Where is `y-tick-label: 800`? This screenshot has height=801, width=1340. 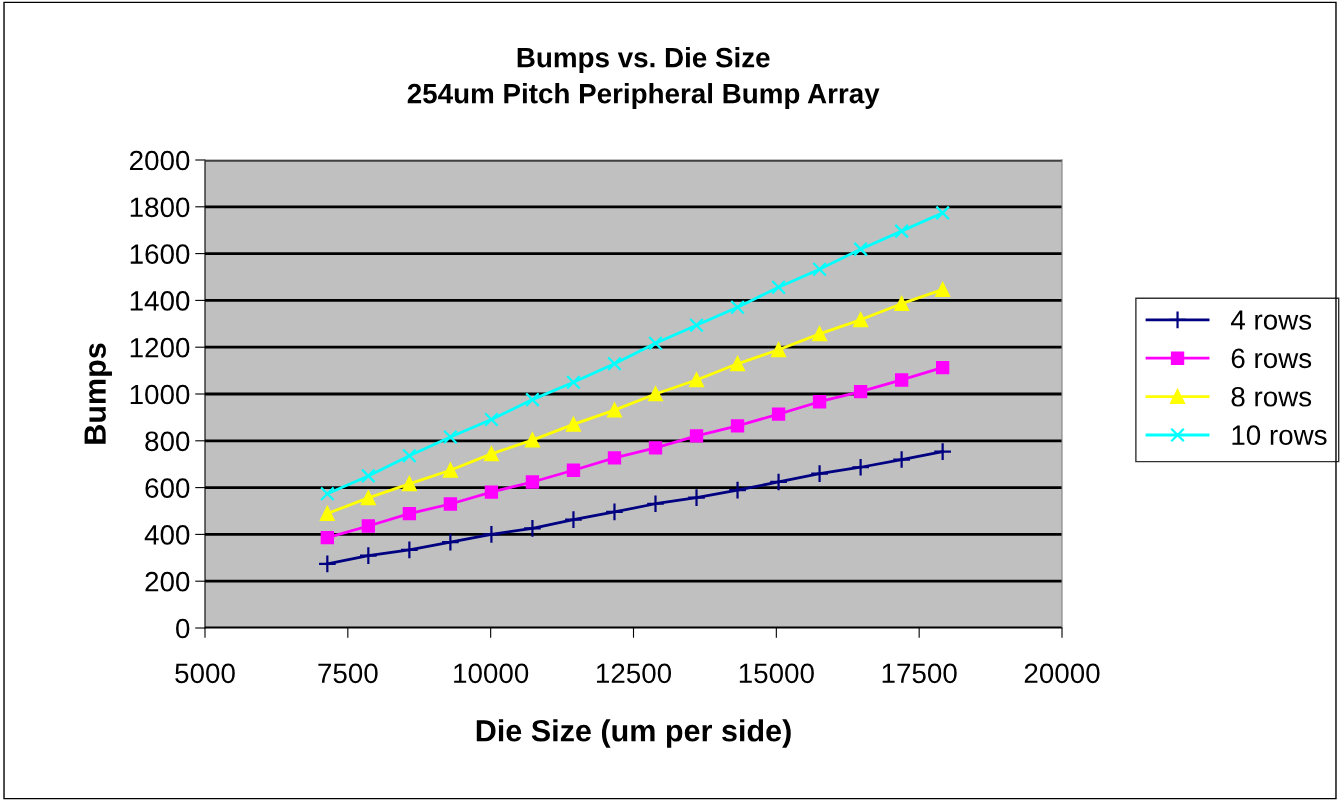
y-tick-label: 800 is located at coordinates (167, 441).